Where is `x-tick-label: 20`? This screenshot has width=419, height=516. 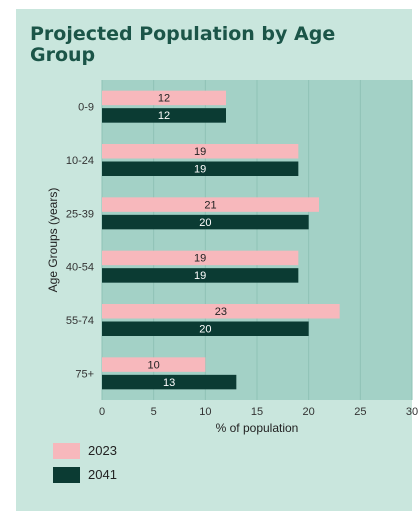
x-tick-label: 20 is located at coordinates (309, 412).